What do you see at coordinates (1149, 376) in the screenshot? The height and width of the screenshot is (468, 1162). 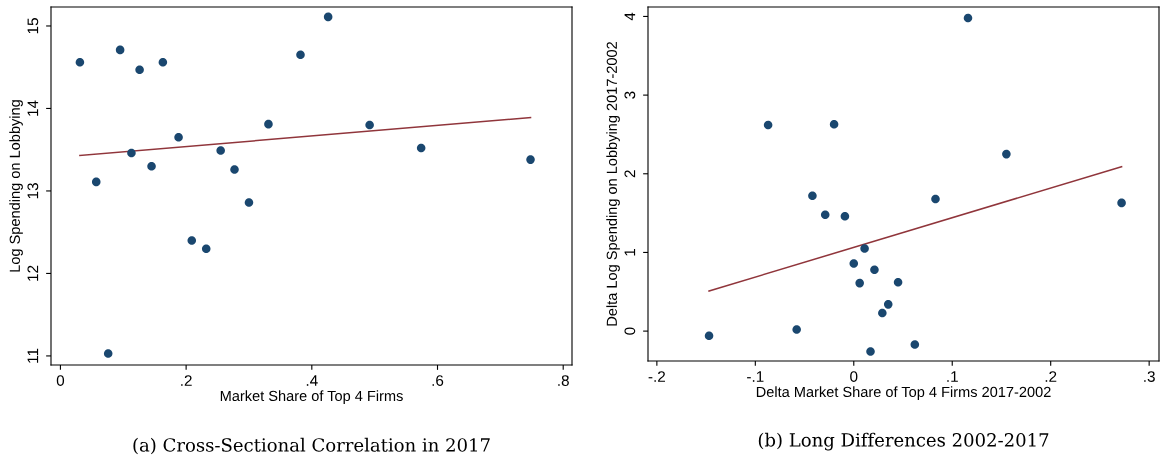 I see `x-tick-label: .3` at bounding box center [1149, 376].